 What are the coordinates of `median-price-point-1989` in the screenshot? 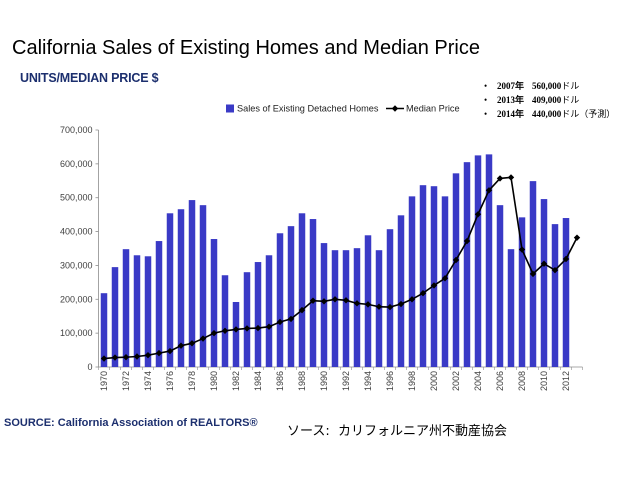 It's located at (313, 300).